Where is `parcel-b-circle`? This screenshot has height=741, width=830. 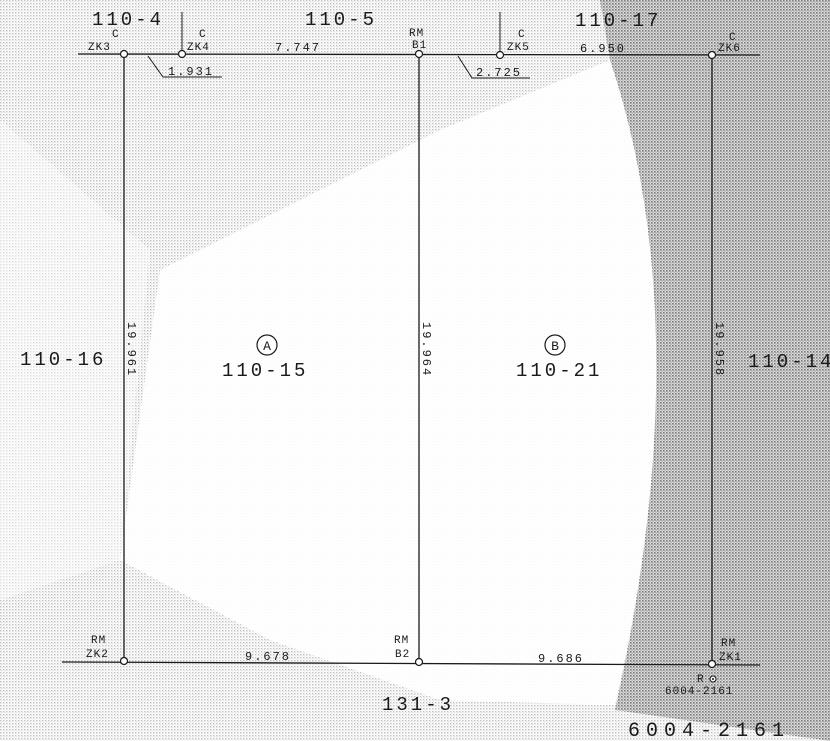
parcel-b-circle is located at coordinates (555, 345).